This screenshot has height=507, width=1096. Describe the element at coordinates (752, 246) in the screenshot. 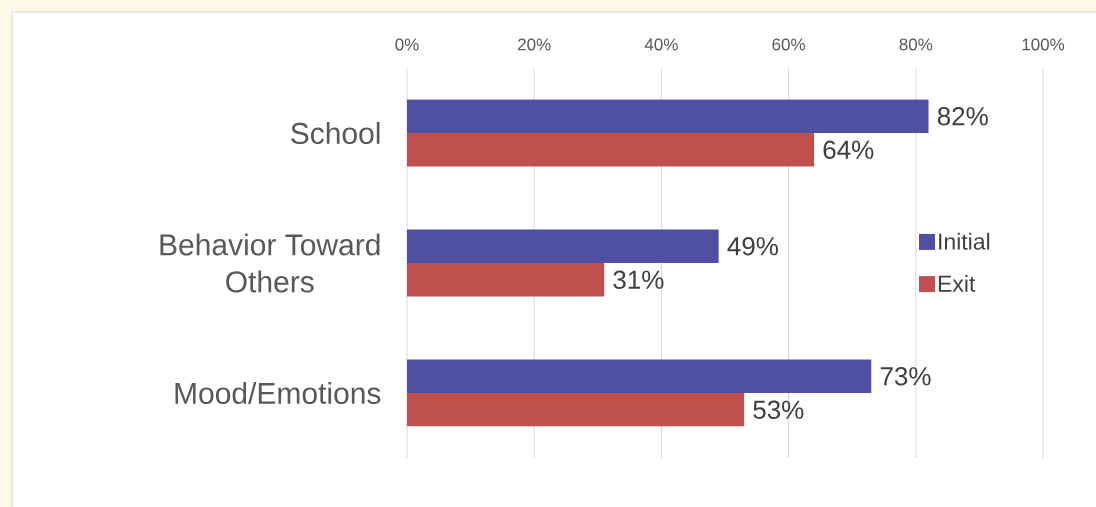

I see `data-label: 49%` at that location.